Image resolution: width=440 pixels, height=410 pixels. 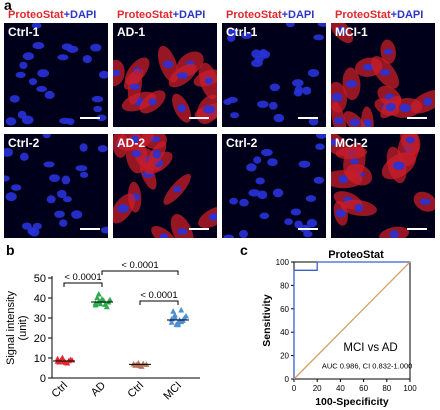 What do you see at coordinates (351, 32) in the screenshot?
I see `tile-label: MCI-1` at bounding box center [351, 32].